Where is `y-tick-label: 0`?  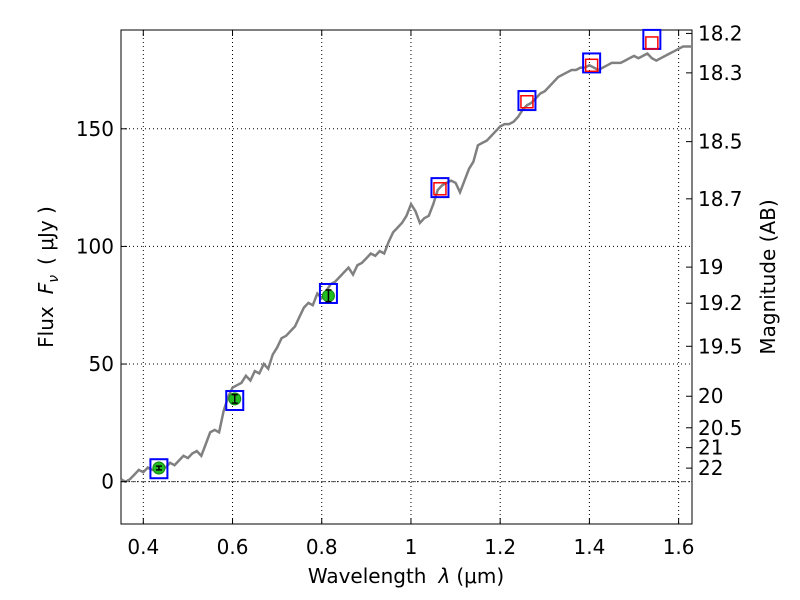 y-tick-label: 0 is located at coordinates (107, 482).